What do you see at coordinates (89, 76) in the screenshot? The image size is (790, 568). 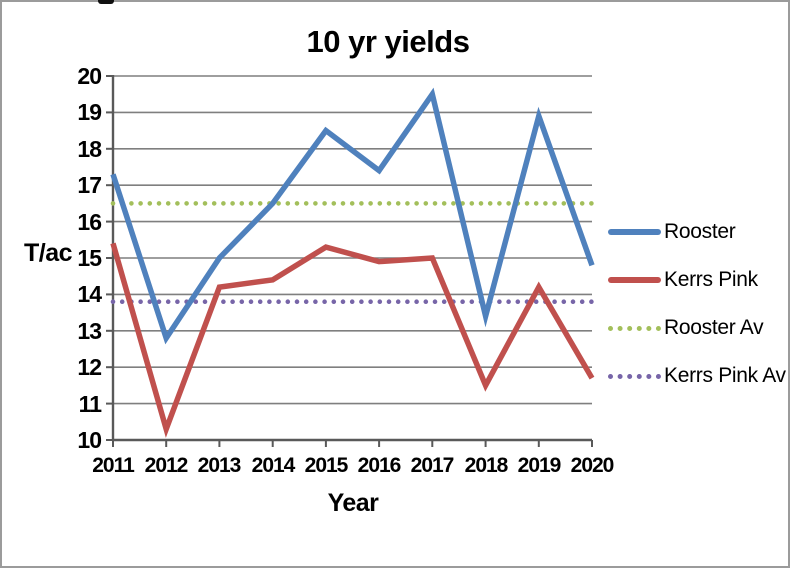 I see `y-axis-label: 20` at bounding box center [89, 76].